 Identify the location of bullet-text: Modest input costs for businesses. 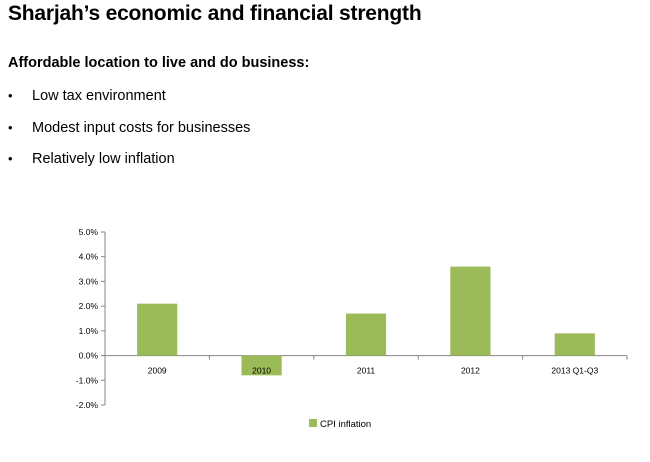
(141, 127).